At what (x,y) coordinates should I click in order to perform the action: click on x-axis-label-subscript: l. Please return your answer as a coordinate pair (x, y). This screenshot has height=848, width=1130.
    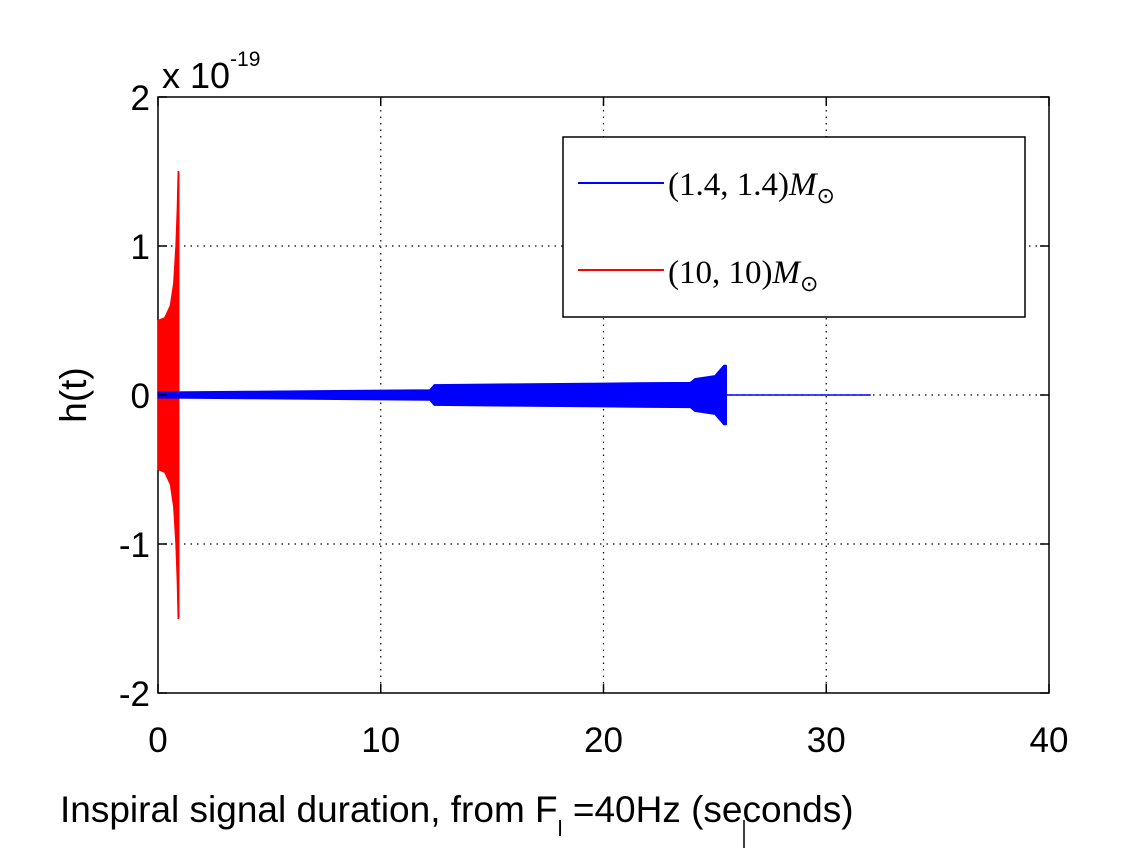
    Looking at the image, I should click on (560, 828).